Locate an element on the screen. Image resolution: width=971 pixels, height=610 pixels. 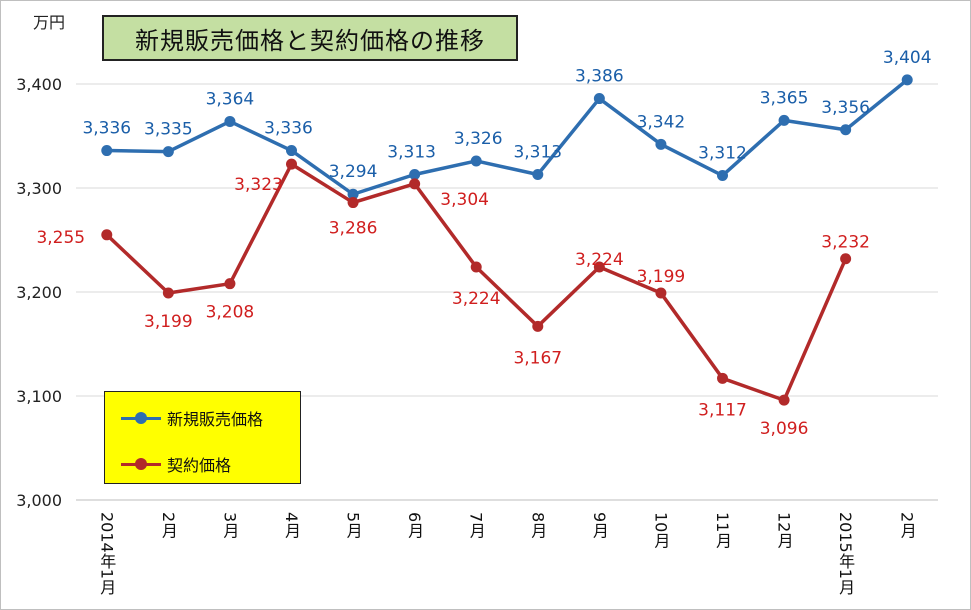
x-tick-label: 8月 is located at coordinates (537, 525).